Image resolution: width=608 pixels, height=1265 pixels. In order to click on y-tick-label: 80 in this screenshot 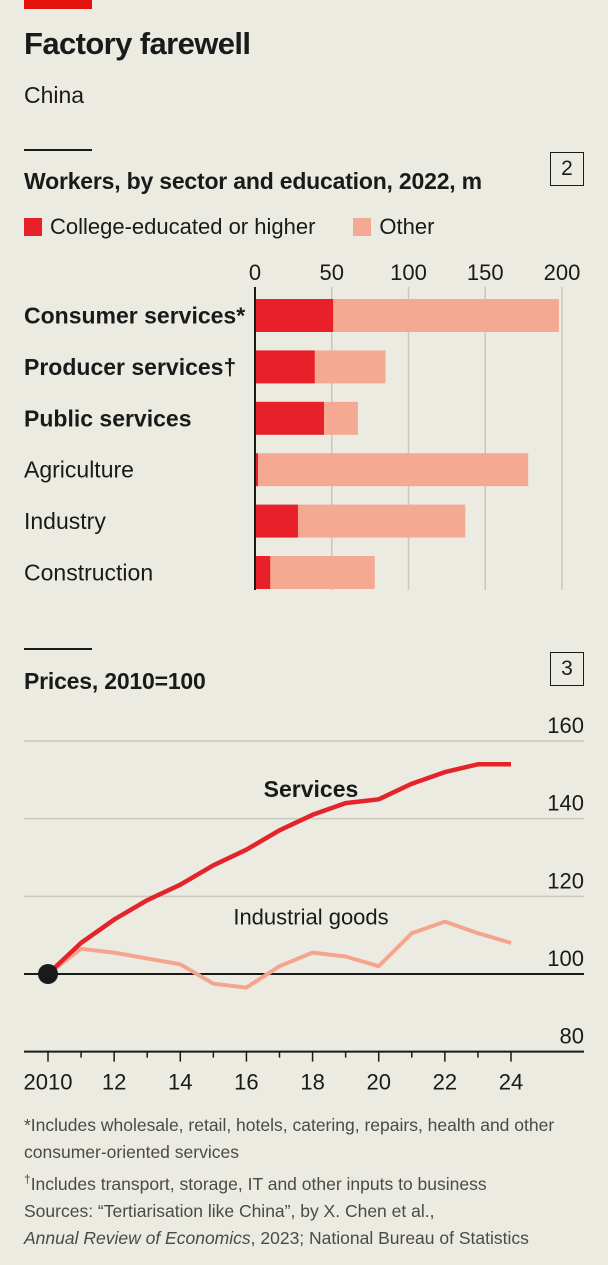, I will do `click(572, 1036)`.